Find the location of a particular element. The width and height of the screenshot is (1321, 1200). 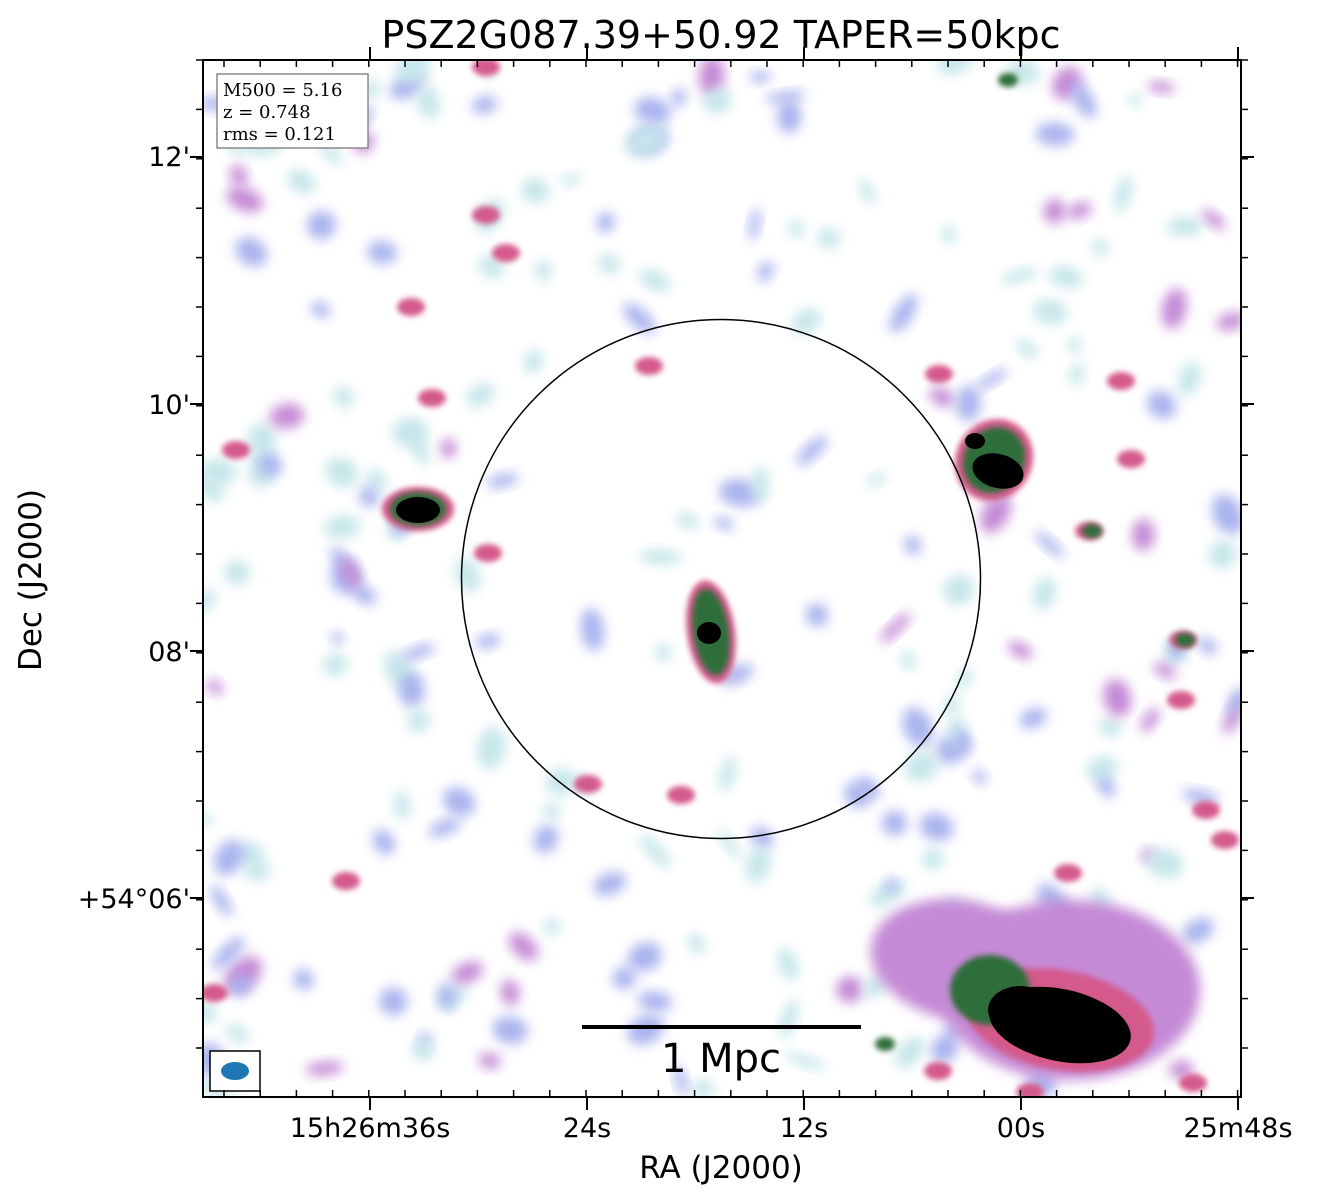

scale-bar-label: 1 Mpc is located at coordinates (721, 1059).